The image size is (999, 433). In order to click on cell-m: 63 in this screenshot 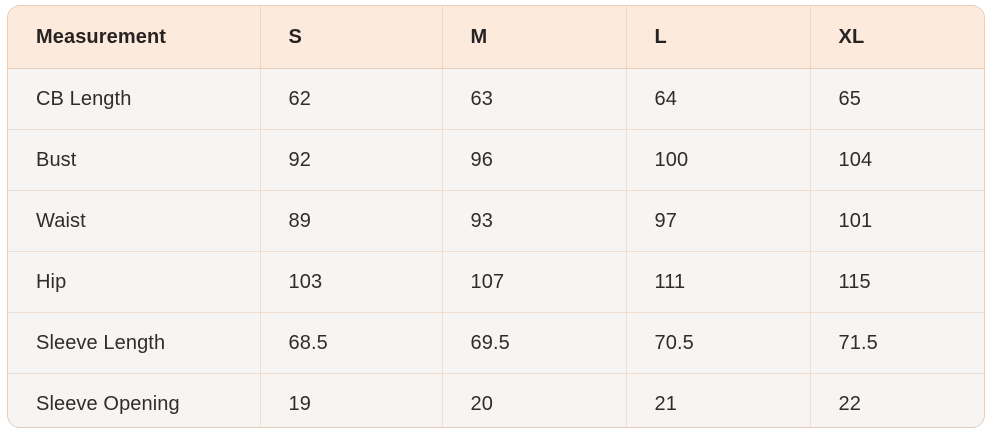, I will do `click(534, 99)`.